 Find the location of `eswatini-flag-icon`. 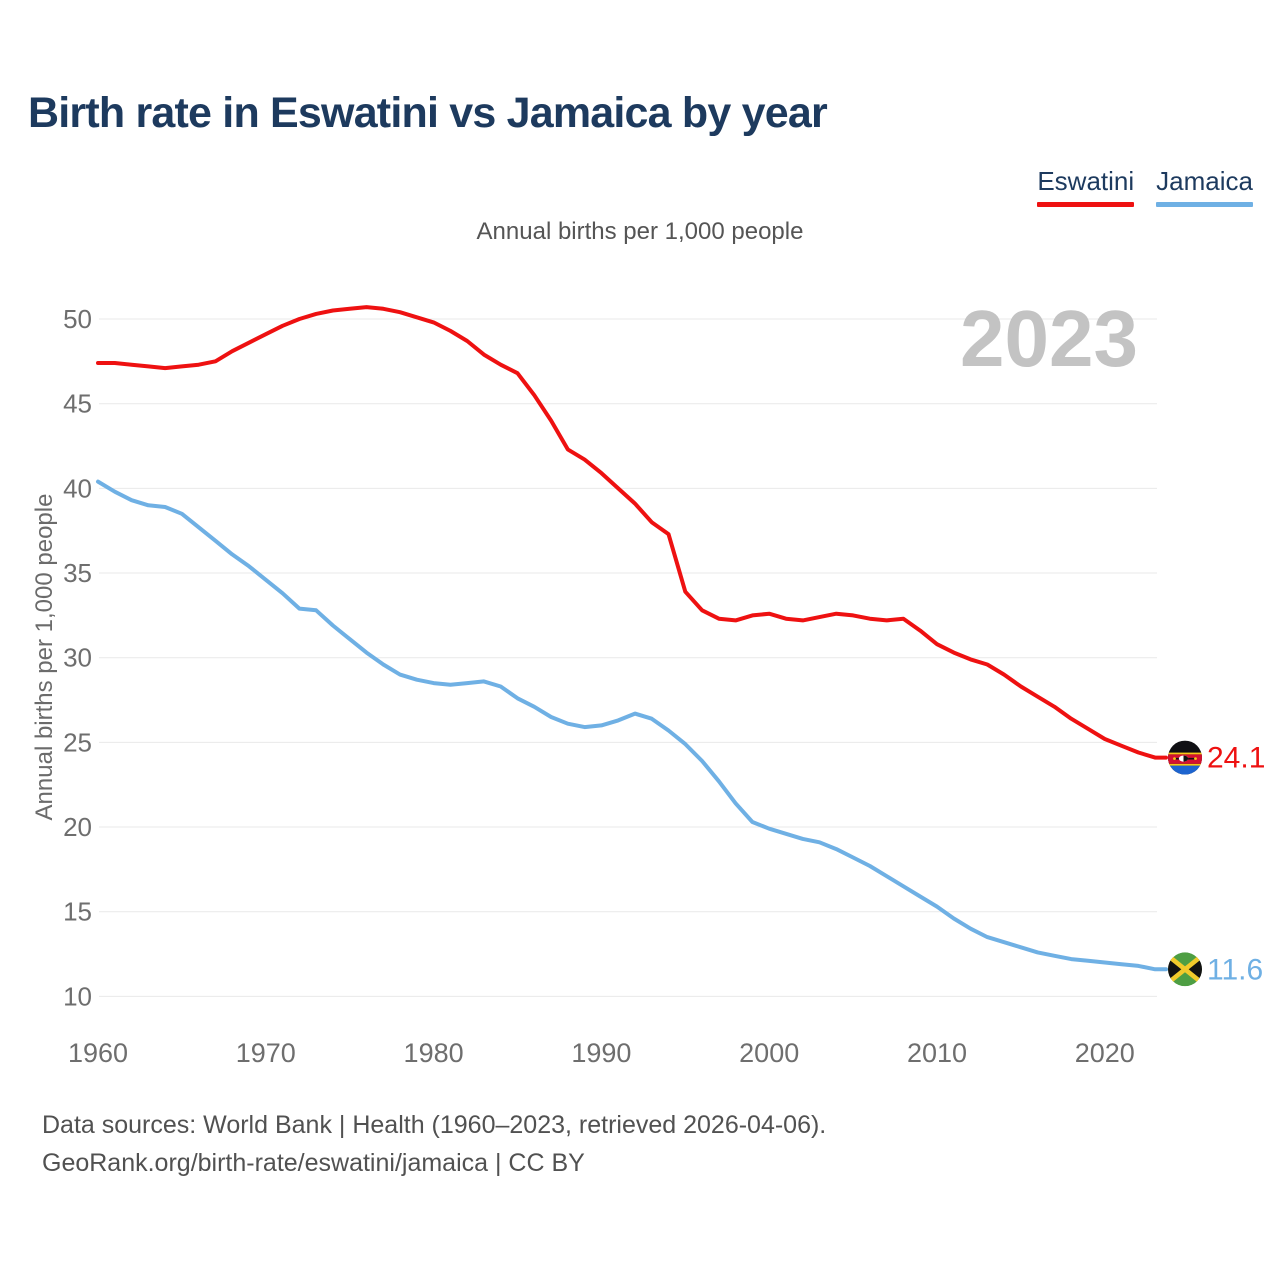

eswatini-flag-icon is located at coordinates (1185, 757).